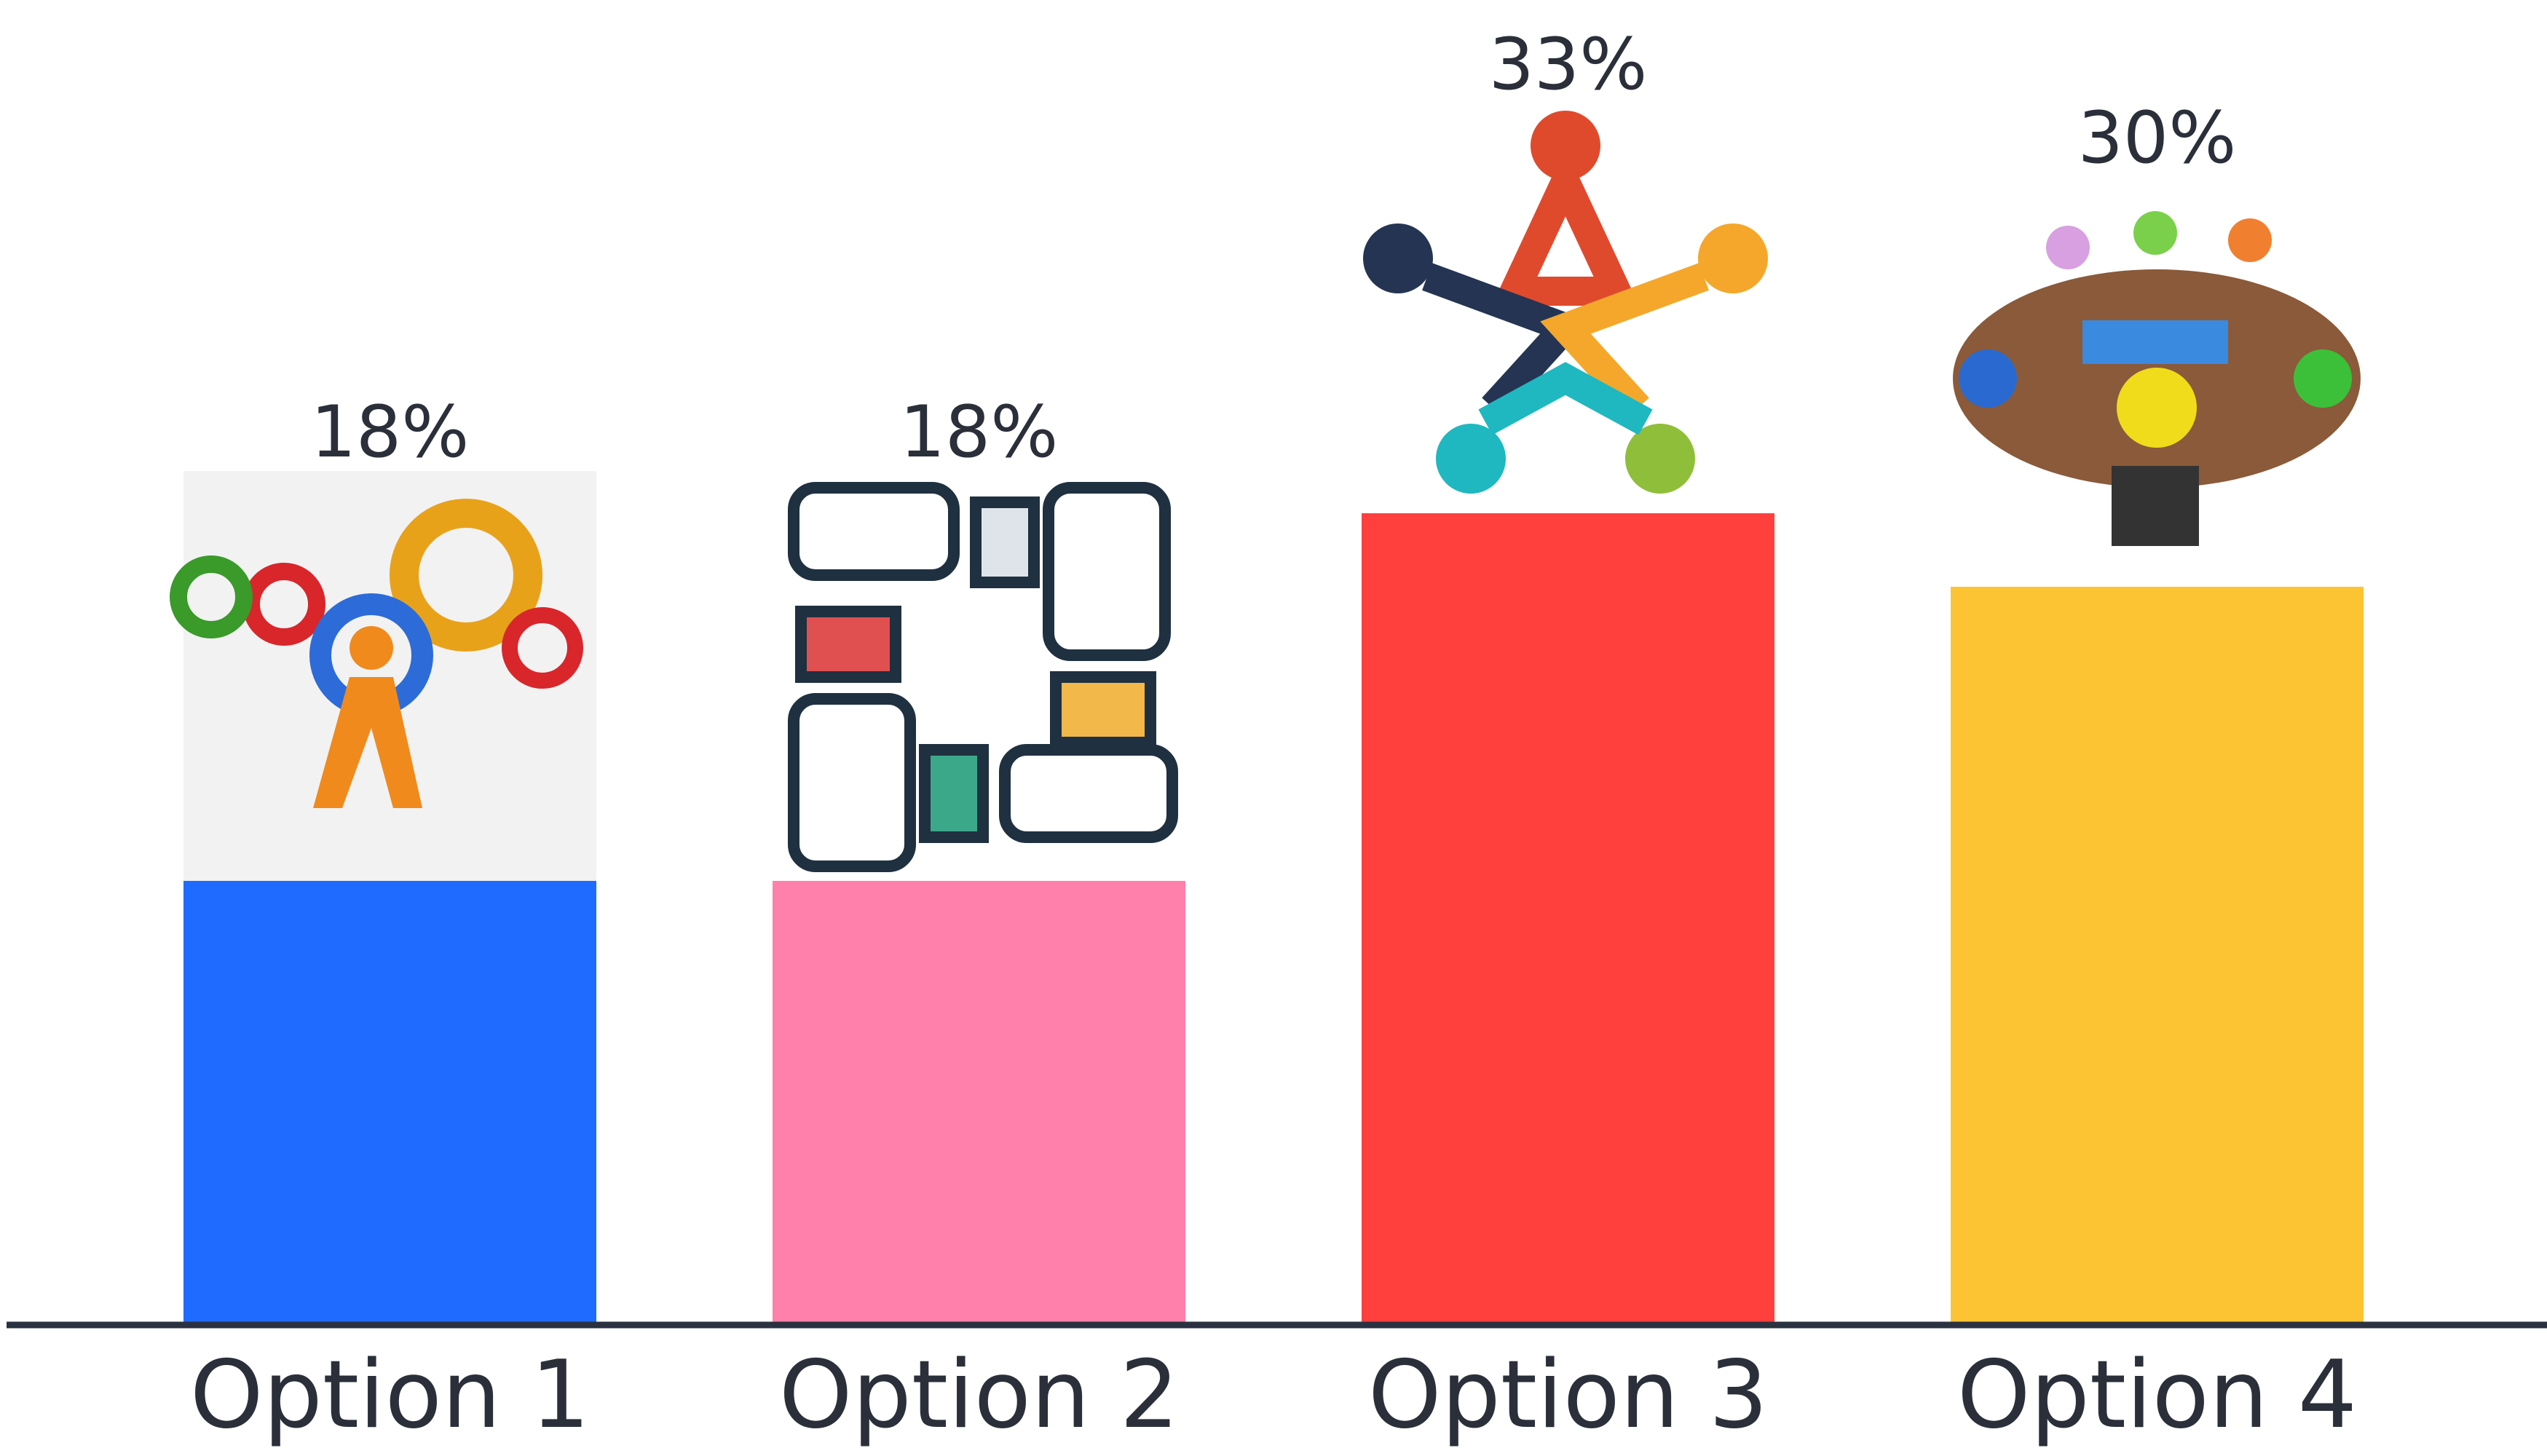  What do you see at coordinates (1568, 64) in the screenshot?
I see `value-label: 33%` at bounding box center [1568, 64].